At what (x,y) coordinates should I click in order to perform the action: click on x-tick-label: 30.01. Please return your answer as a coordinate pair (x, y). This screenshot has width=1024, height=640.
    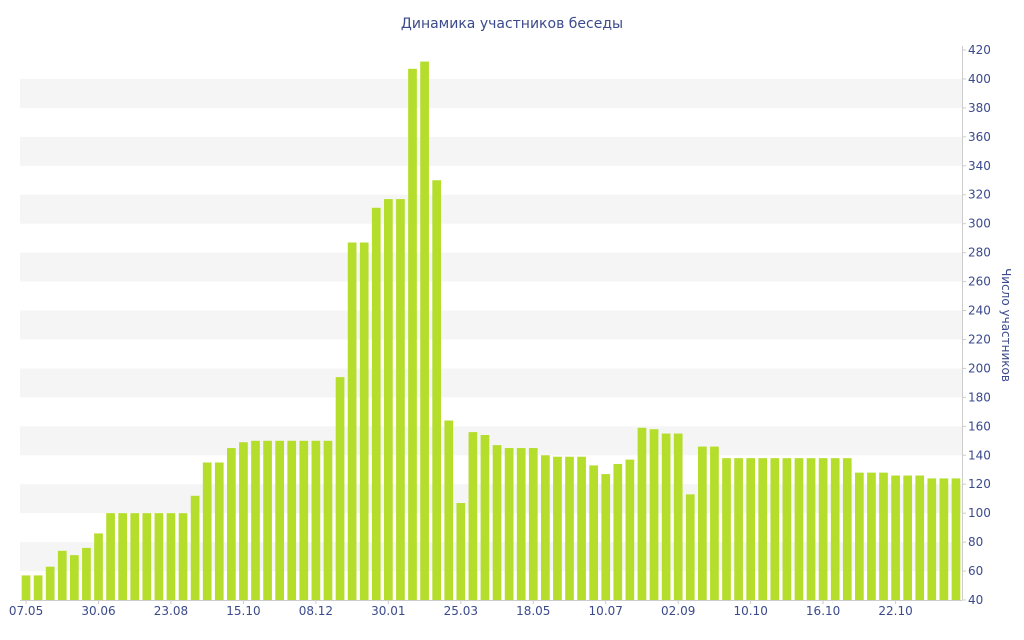
    Looking at the image, I should click on (388, 611).